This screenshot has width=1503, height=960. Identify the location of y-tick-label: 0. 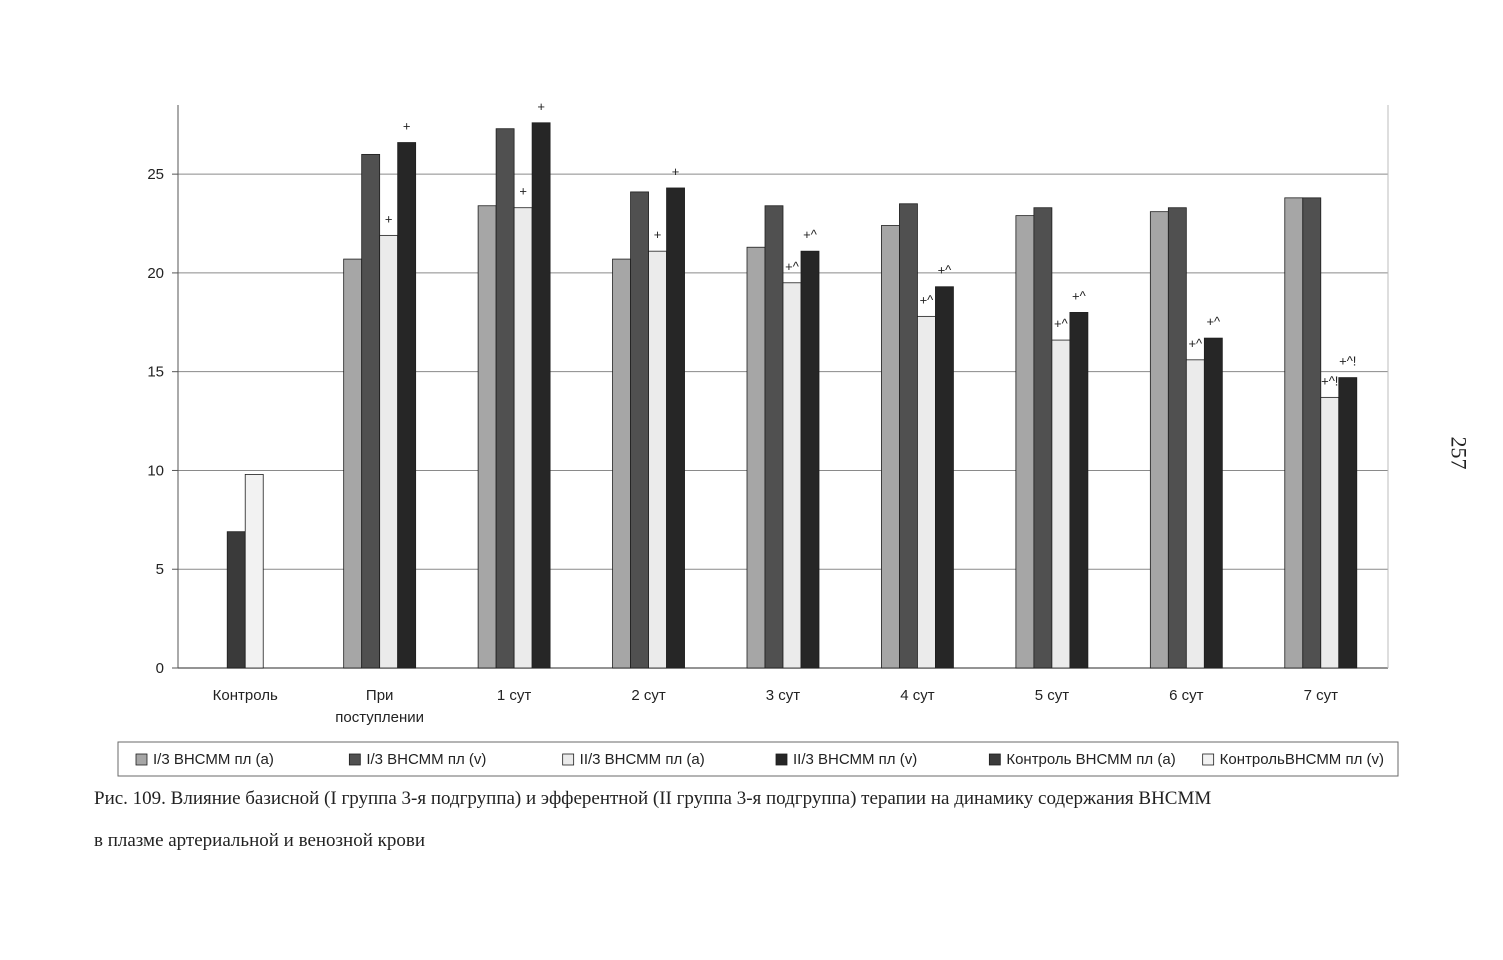
(160, 668).